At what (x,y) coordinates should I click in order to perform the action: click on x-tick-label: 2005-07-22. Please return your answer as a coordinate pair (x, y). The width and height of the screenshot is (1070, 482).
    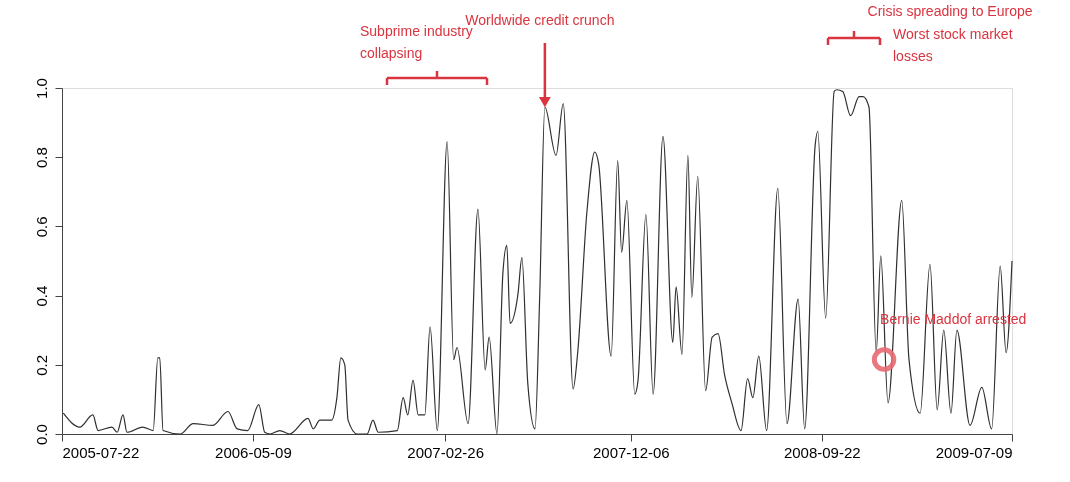
    Looking at the image, I should click on (101, 452).